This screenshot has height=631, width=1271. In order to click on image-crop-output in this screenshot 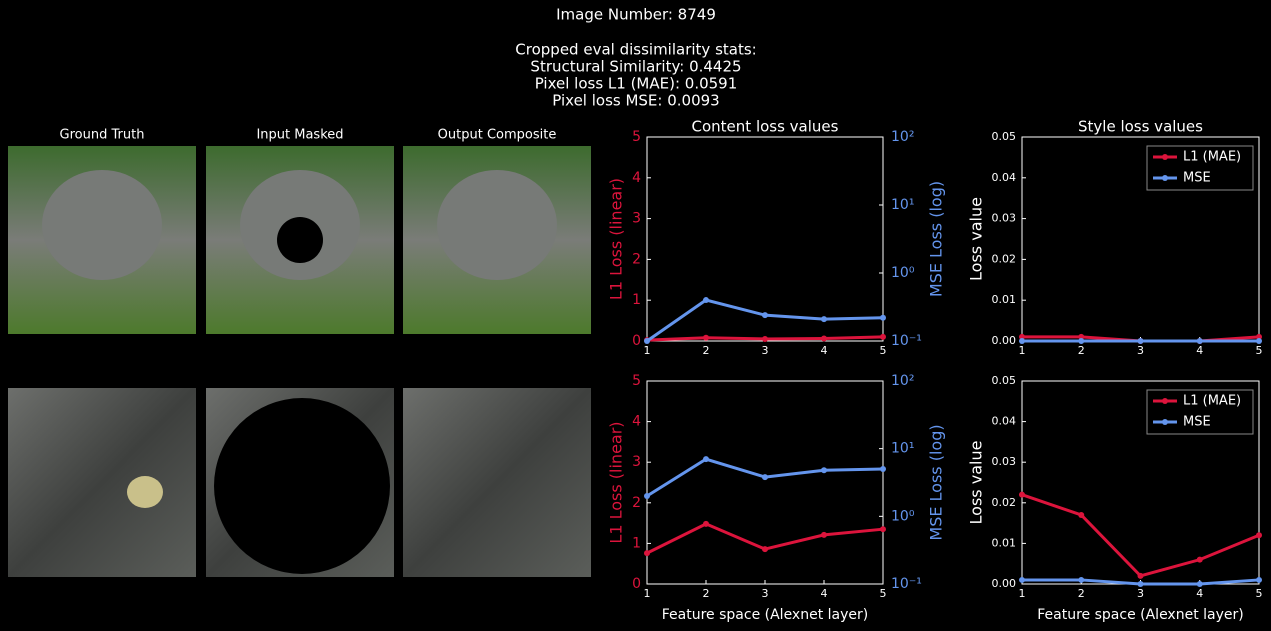, I will do `click(497, 482)`.